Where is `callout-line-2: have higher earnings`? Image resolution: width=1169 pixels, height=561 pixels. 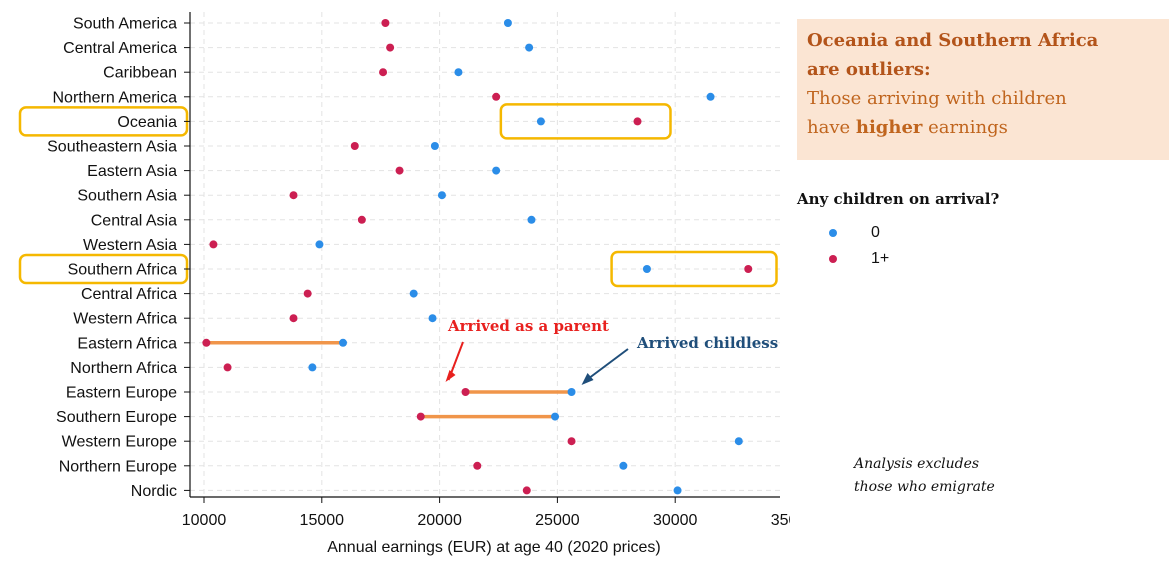
callout-line-2: have higher earnings is located at coordinates (983, 127).